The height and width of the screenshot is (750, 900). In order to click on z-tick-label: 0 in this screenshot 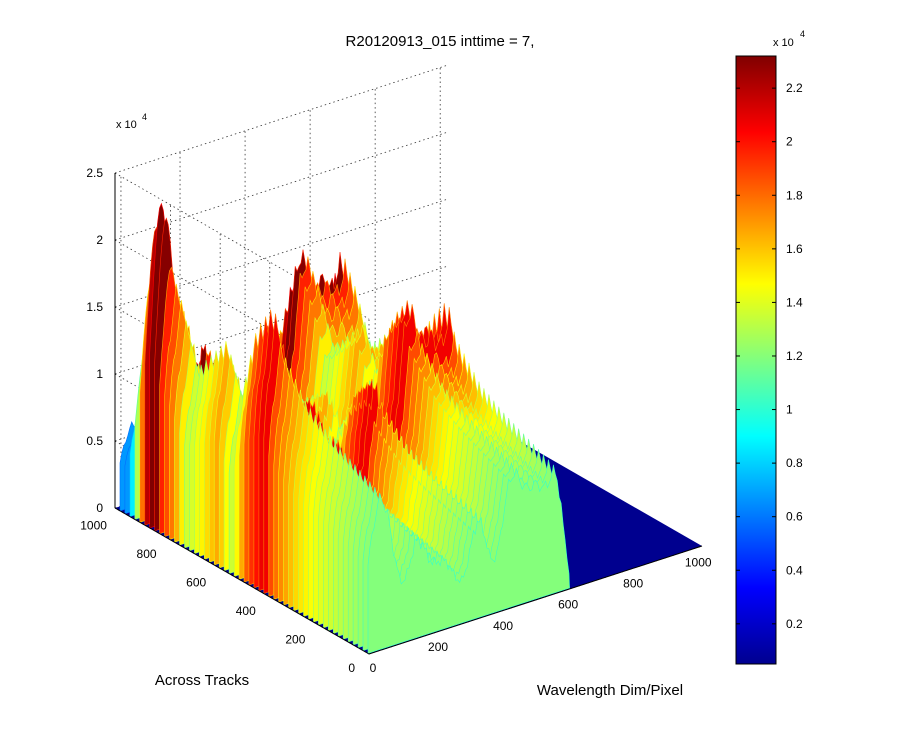, I will do `click(99, 508)`.